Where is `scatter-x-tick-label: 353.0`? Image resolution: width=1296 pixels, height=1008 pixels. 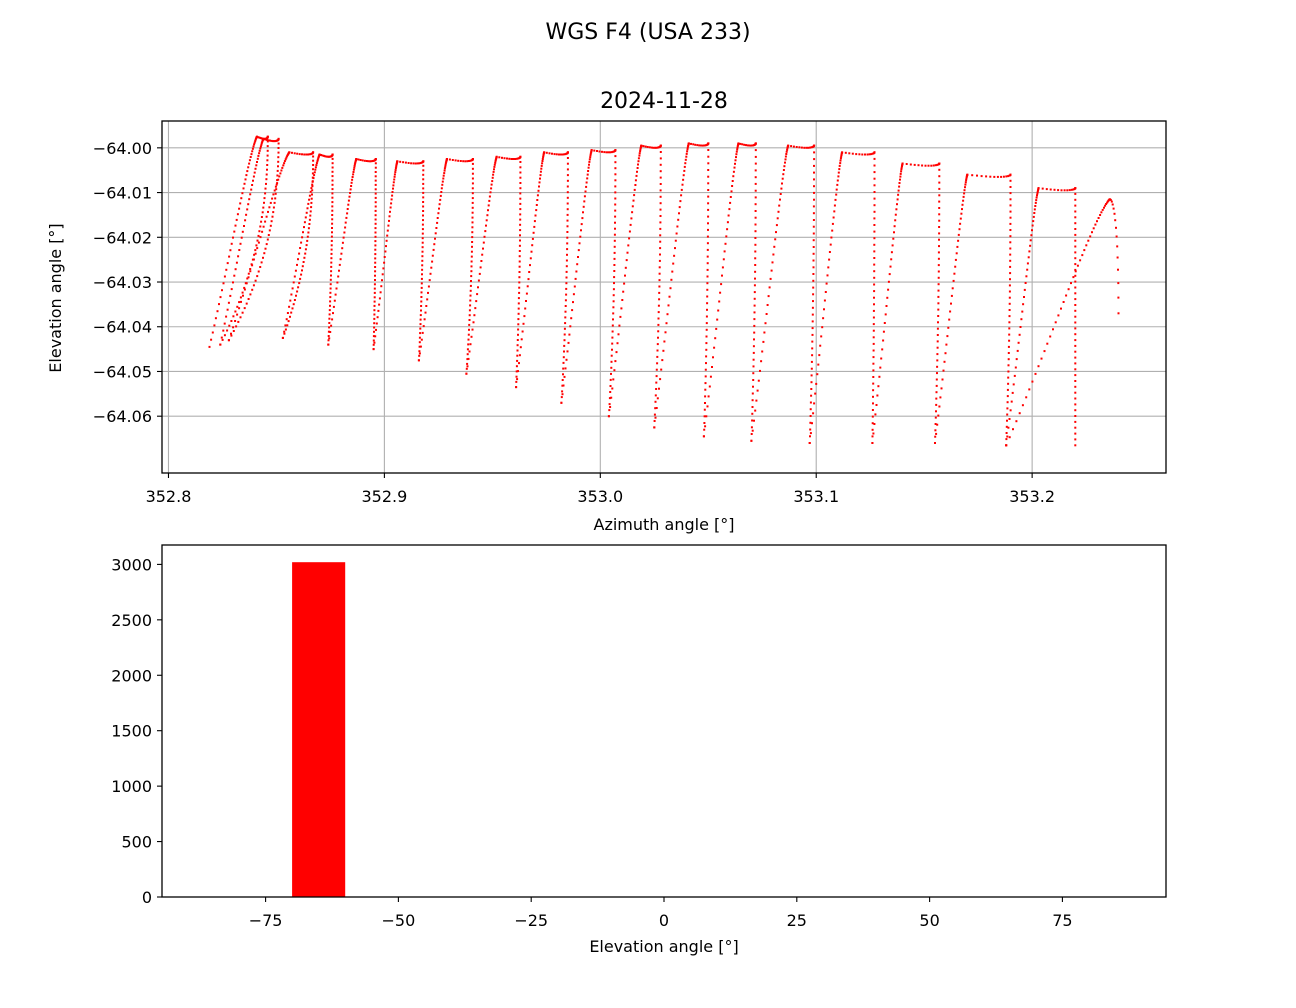 scatter-x-tick-label: 353.0 is located at coordinates (600, 496).